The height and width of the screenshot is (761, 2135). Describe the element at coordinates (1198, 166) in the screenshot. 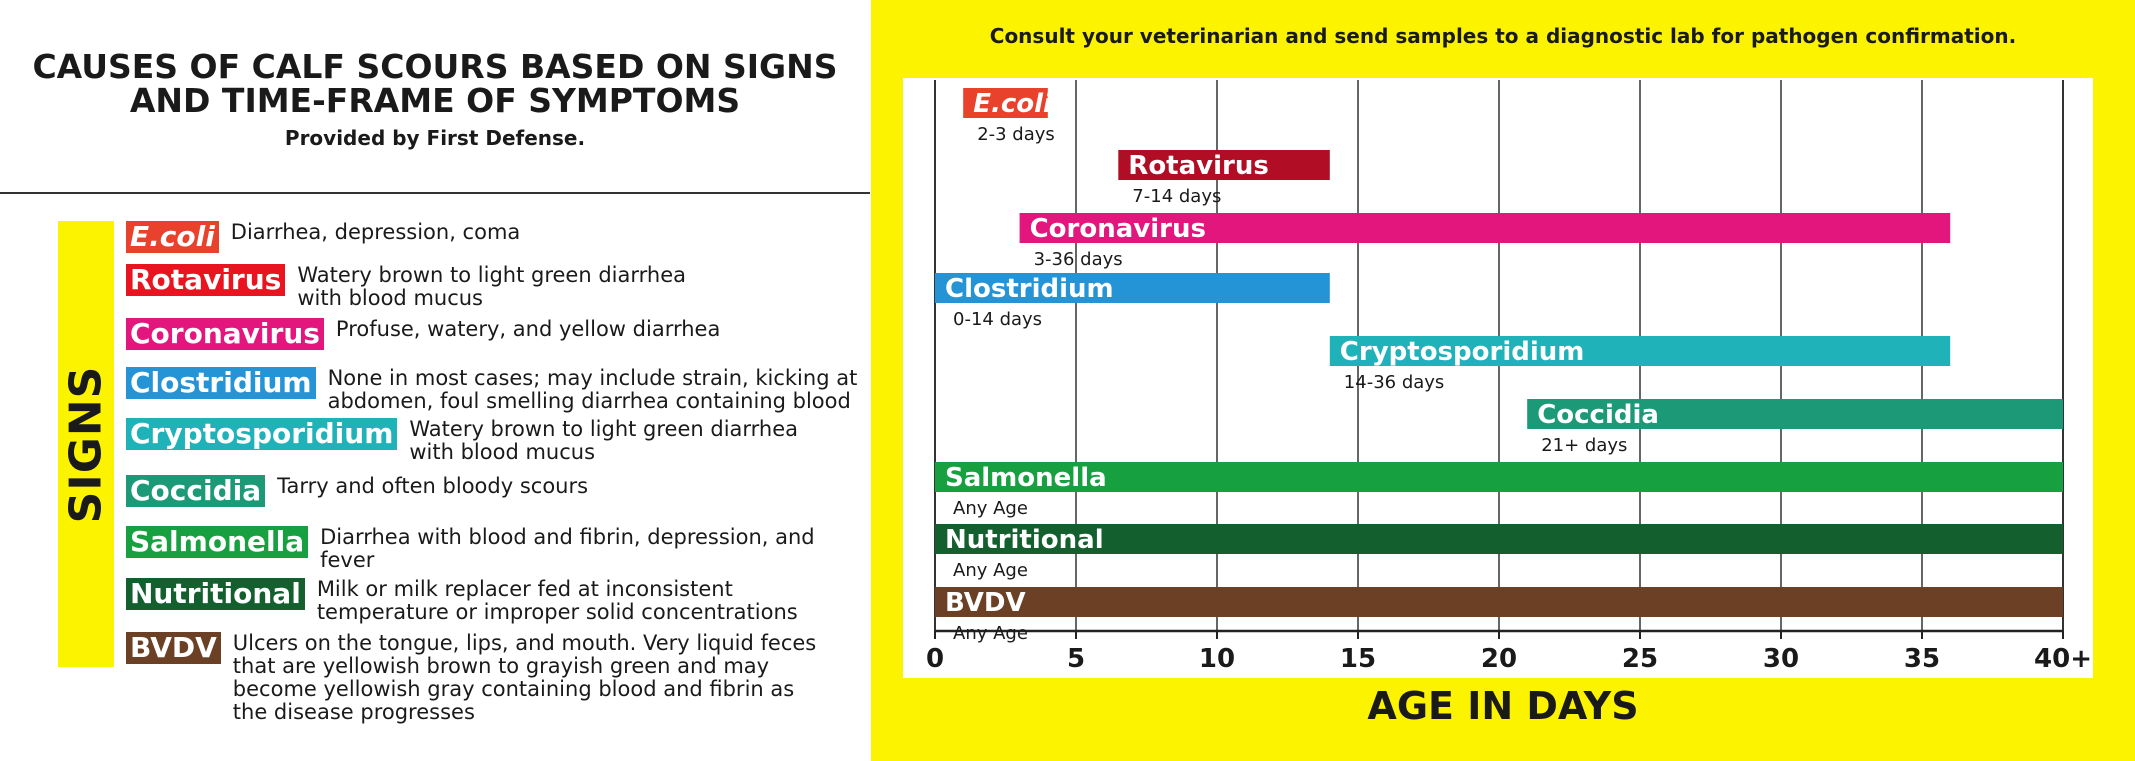

I see `bar-name: Rotavirus` at that location.